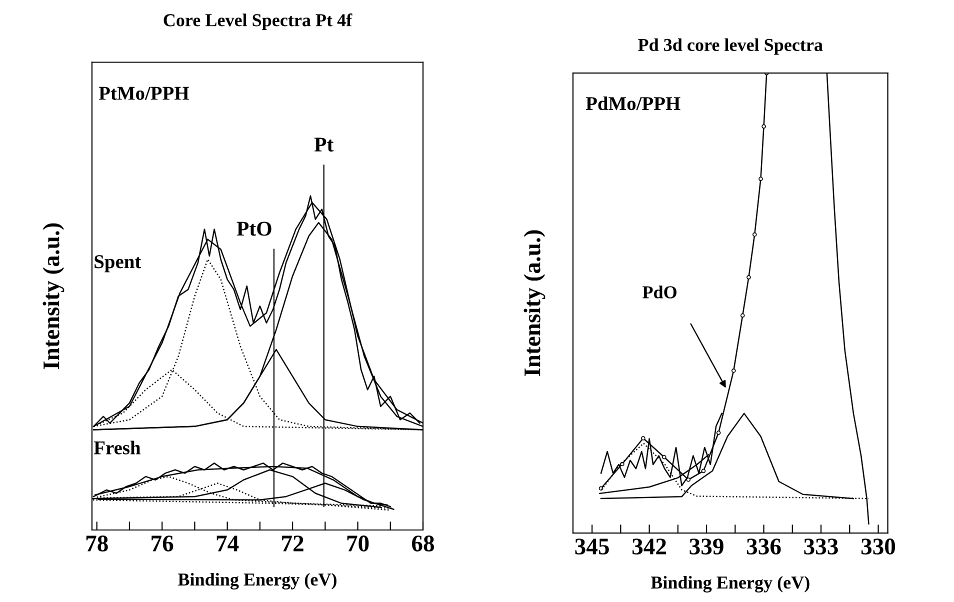 This screenshot has height=602, width=954. What do you see at coordinates (227, 544) in the screenshot?
I see `x-tick-label: 74` at bounding box center [227, 544].